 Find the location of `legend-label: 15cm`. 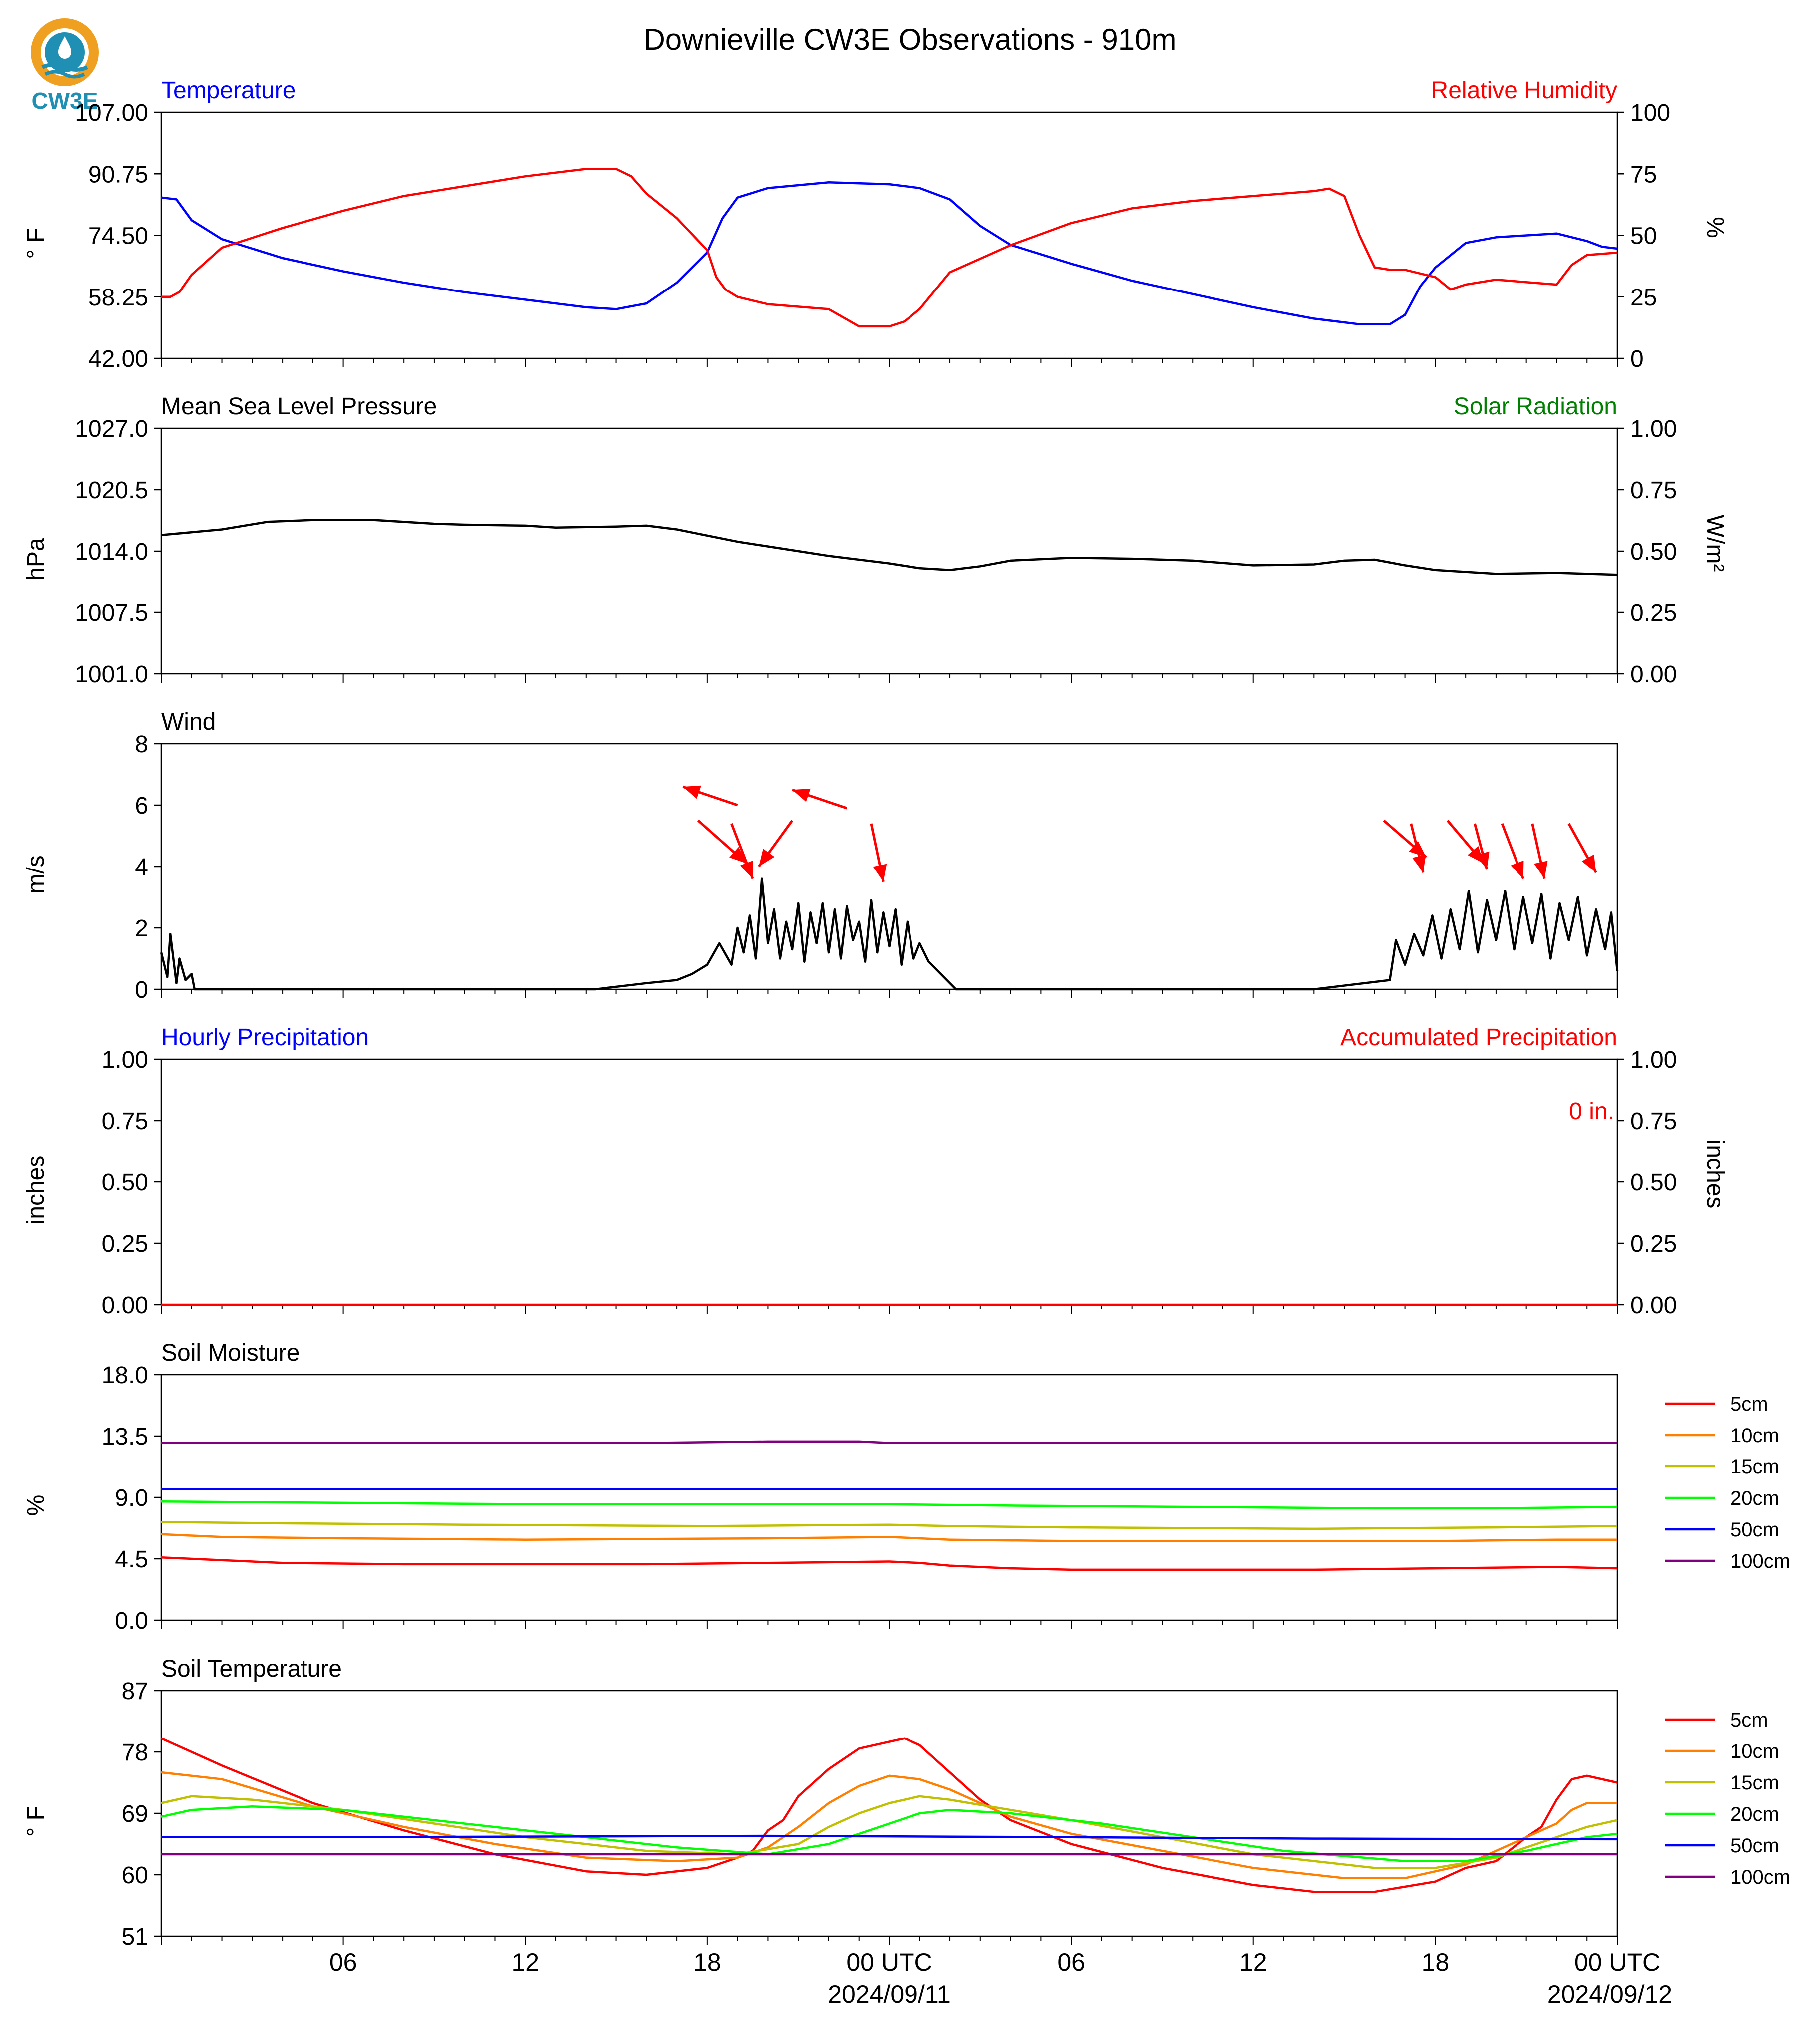

legend-label: 15cm is located at coordinates (1754, 1467).